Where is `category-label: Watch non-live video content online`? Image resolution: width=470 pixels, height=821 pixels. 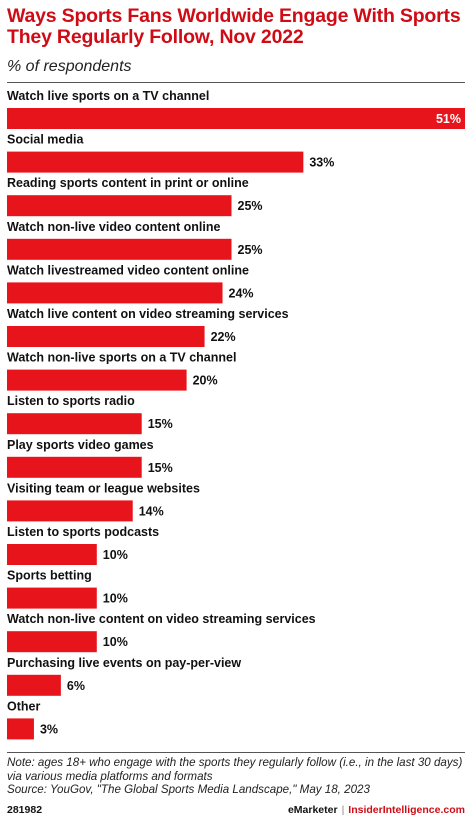
category-label: Watch non-live video content online is located at coordinates (113, 227).